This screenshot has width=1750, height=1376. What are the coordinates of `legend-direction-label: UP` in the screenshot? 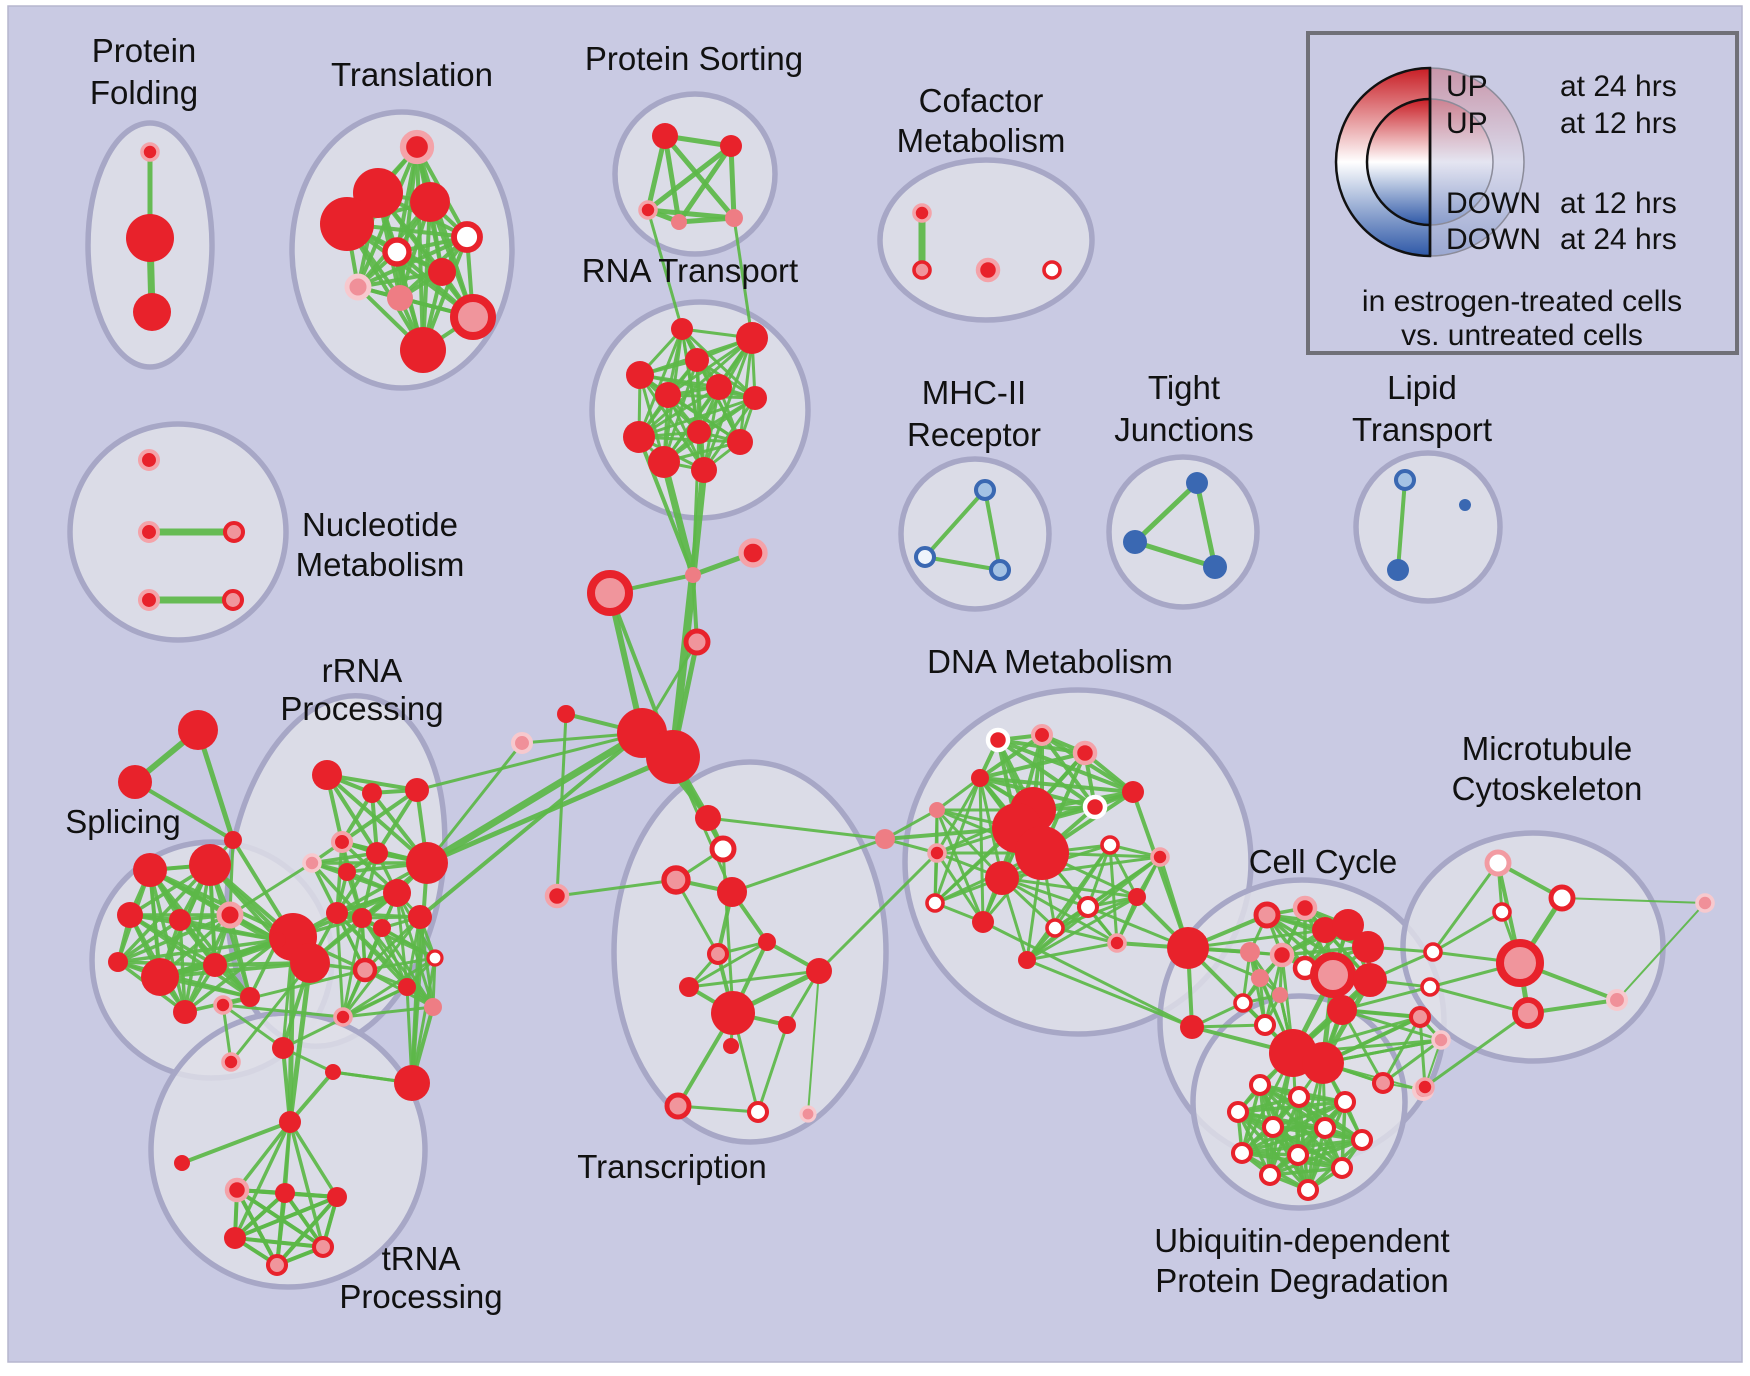 It's located at (1467, 123).